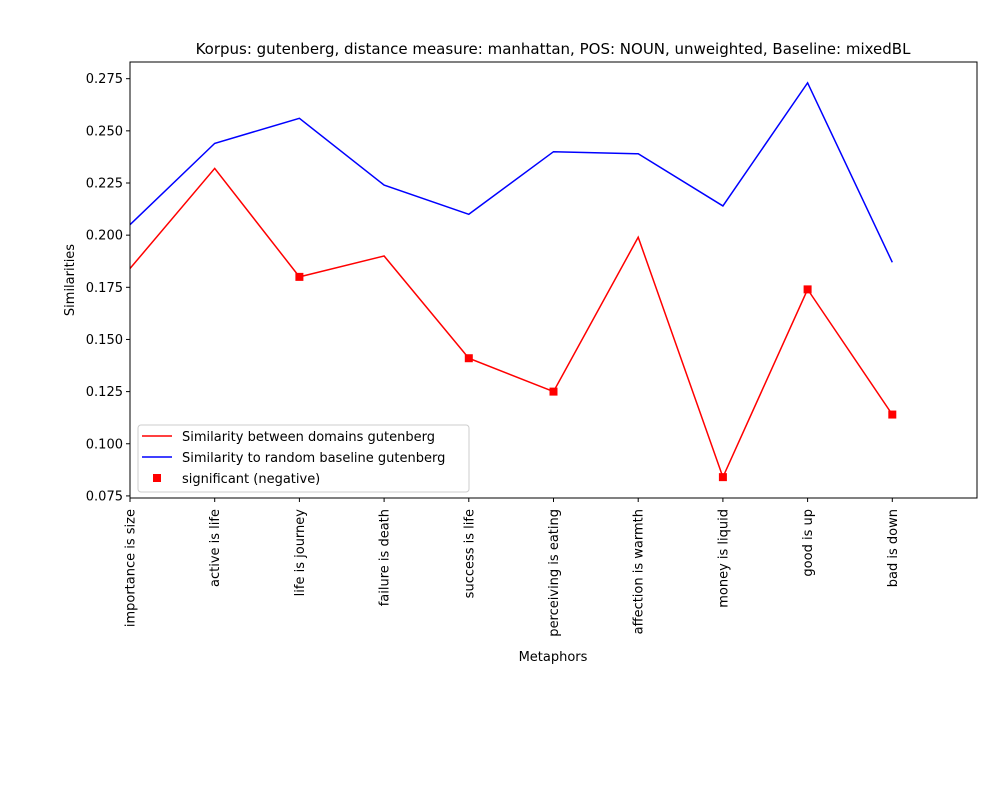  I want to click on y-tick-label: 0.175, so click(104, 288).